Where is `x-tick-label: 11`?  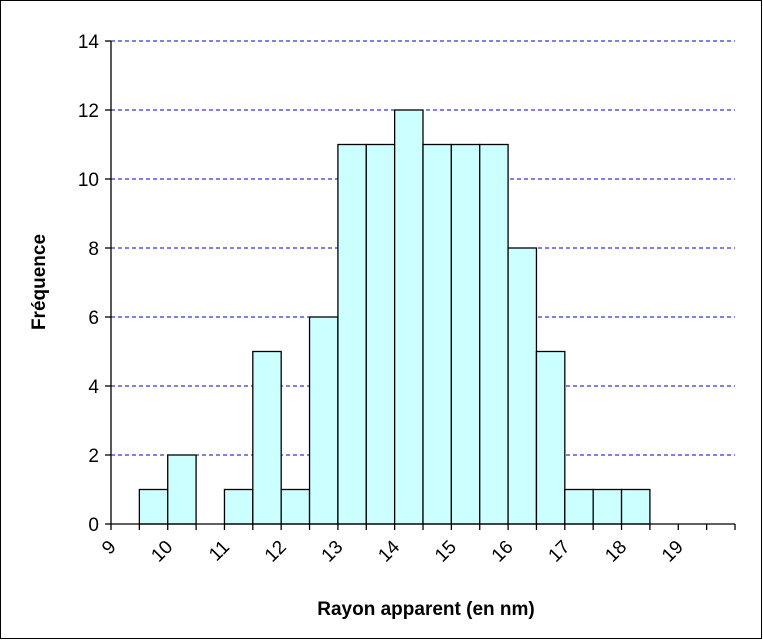 x-tick-label: 11 is located at coordinates (219, 551).